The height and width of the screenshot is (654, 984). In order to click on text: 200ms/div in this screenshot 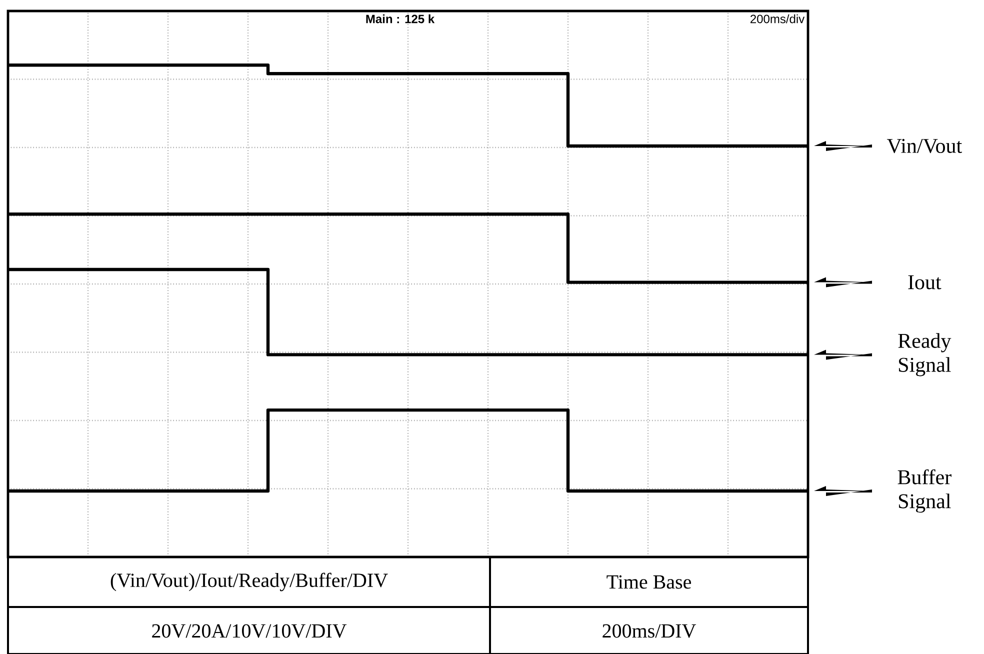, I will do `click(777, 19)`.